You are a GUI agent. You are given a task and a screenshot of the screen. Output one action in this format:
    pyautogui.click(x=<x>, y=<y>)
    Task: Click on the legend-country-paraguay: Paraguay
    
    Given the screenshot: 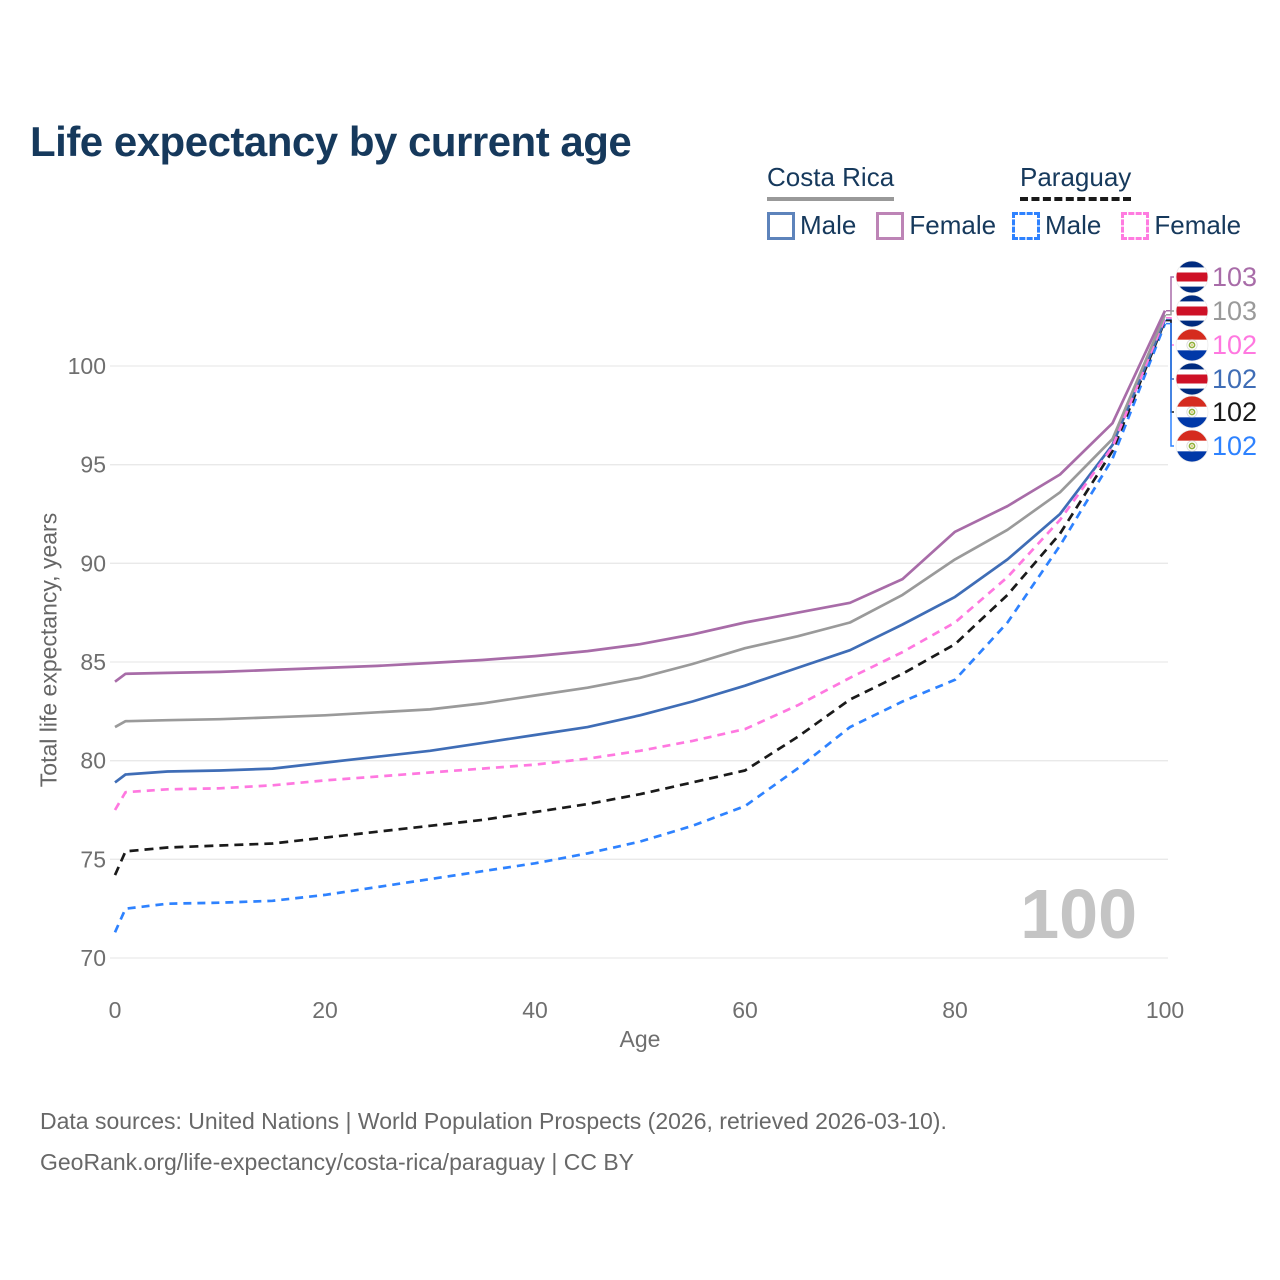 What is the action you would take?
    pyautogui.click(x=1076, y=181)
    